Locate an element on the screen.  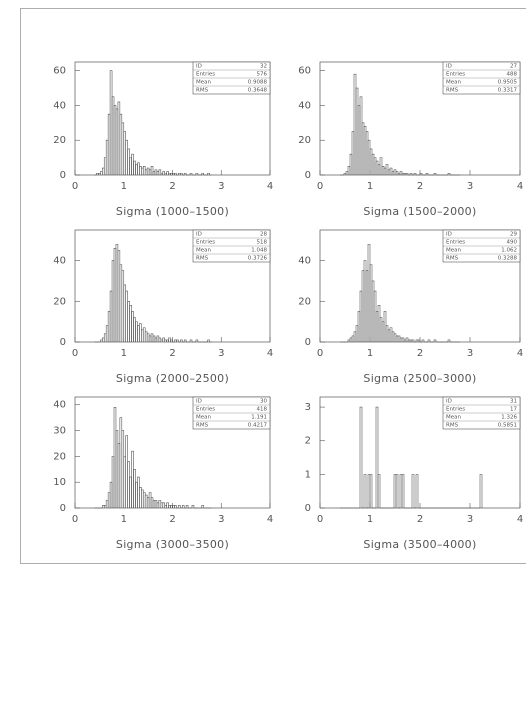
stats-value: 576 is located at coordinates (262, 75).